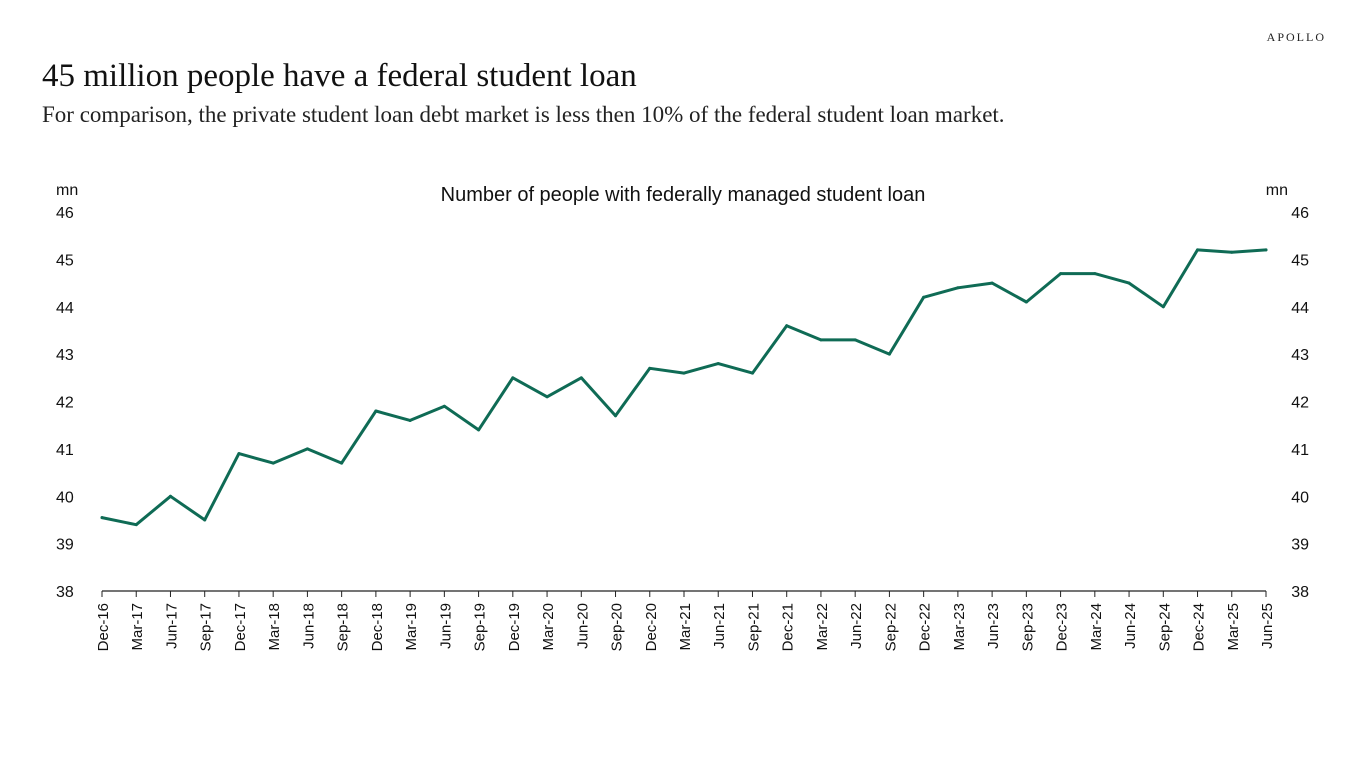  I want to click on x-tick-label: Dec-22, so click(925, 627).